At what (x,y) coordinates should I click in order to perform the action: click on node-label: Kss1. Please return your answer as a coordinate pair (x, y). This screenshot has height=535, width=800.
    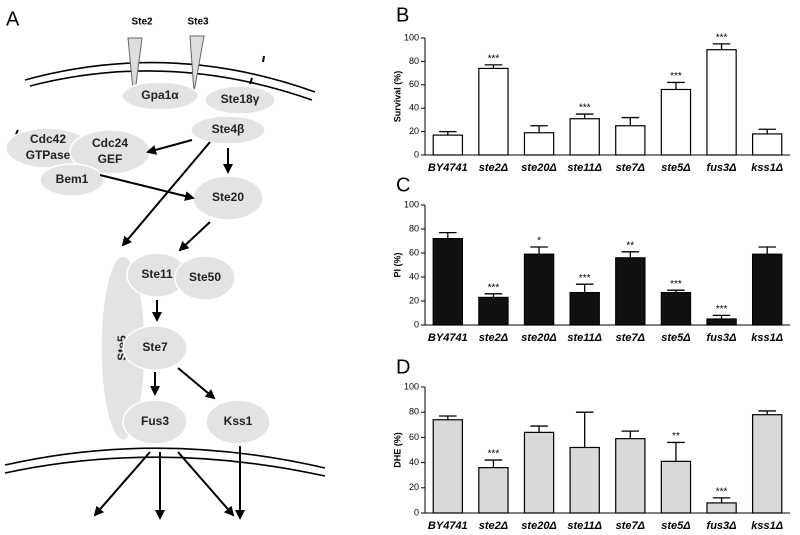
    Looking at the image, I should click on (238, 421).